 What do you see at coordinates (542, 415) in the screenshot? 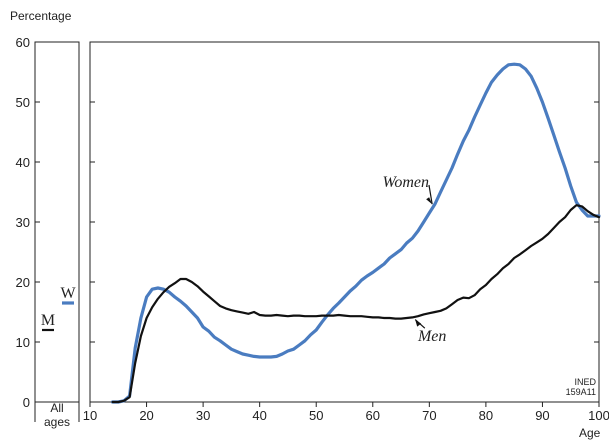
I see `x-tick-label: 90` at bounding box center [542, 415].